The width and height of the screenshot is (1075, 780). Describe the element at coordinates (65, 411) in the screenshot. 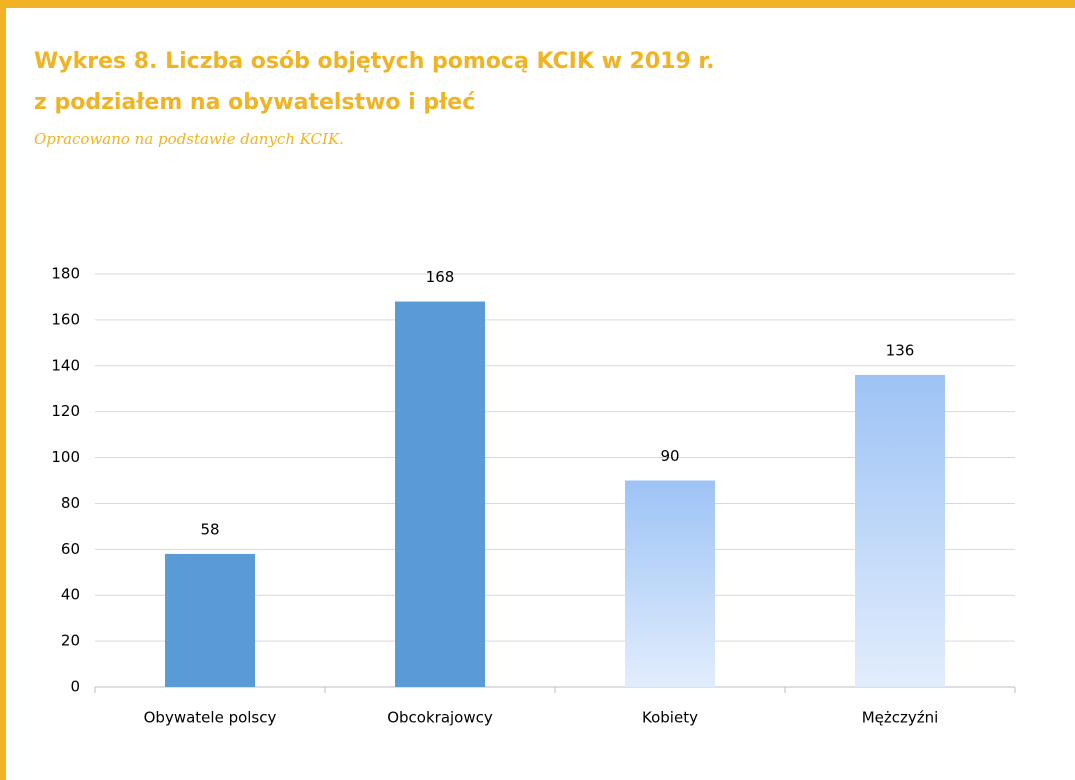

I see `y-tick-label: 120` at that location.